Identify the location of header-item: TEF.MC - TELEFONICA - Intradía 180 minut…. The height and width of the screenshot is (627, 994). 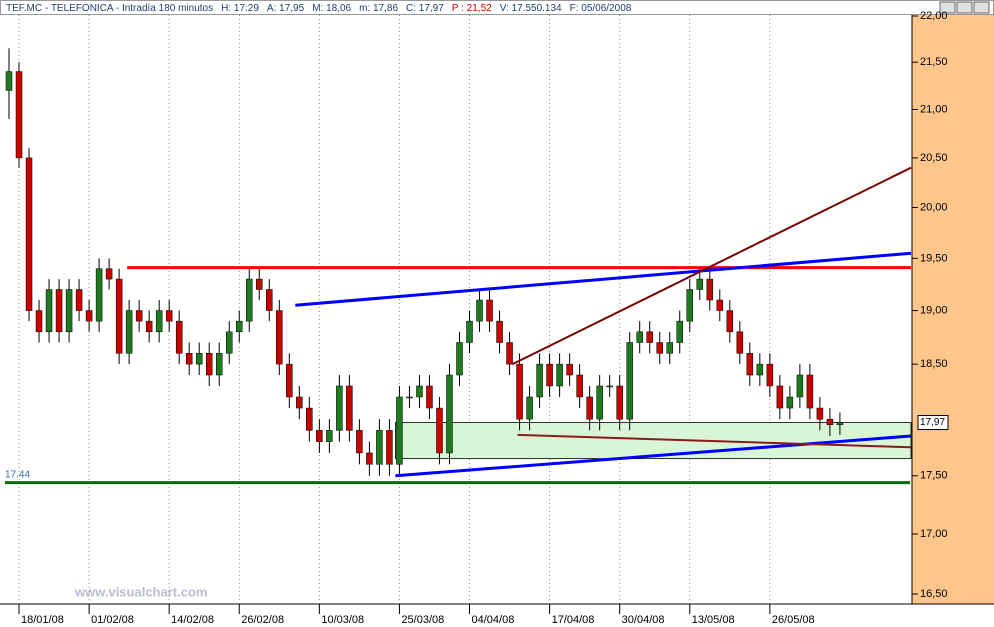
(109, 8).